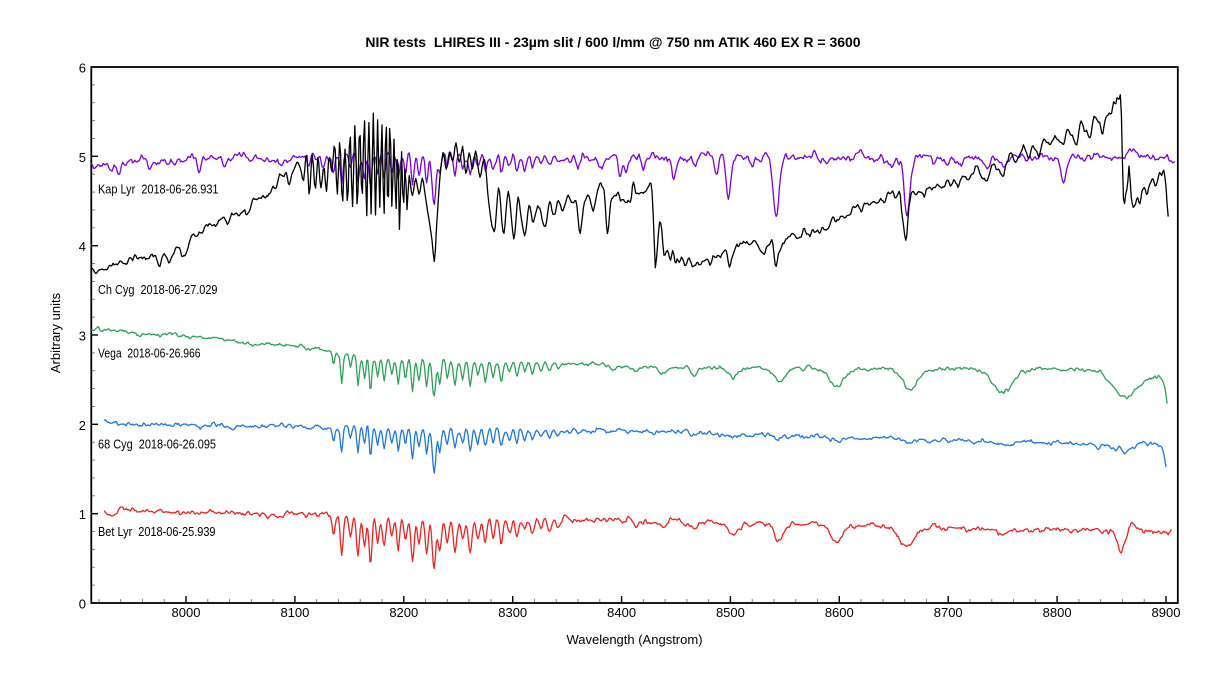 The image size is (1223, 675). I want to click on svg-text: 4, so click(82, 246).